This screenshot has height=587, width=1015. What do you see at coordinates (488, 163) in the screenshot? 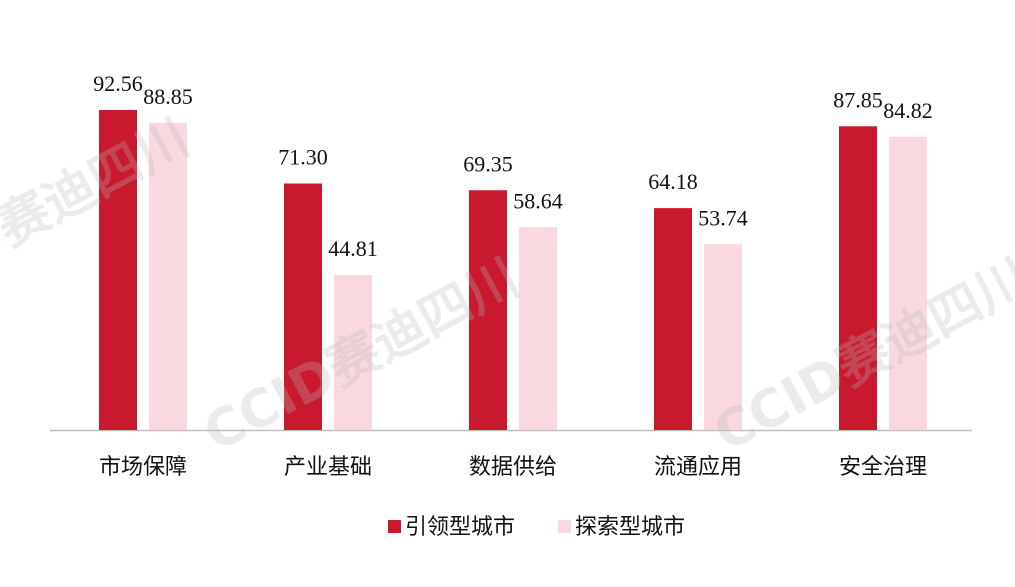
I see `value-label: 69.35` at bounding box center [488, 163].